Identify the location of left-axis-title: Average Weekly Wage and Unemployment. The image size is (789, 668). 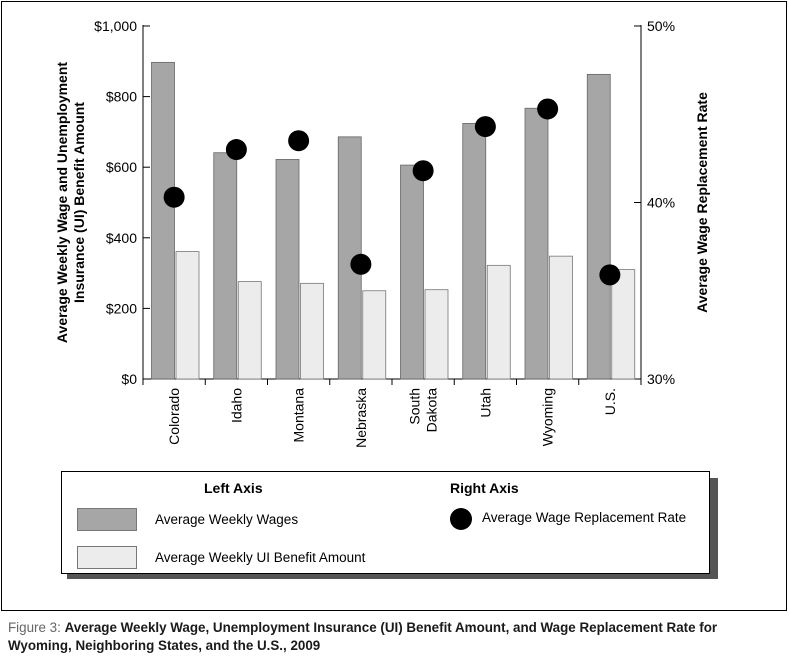
(62, 202).